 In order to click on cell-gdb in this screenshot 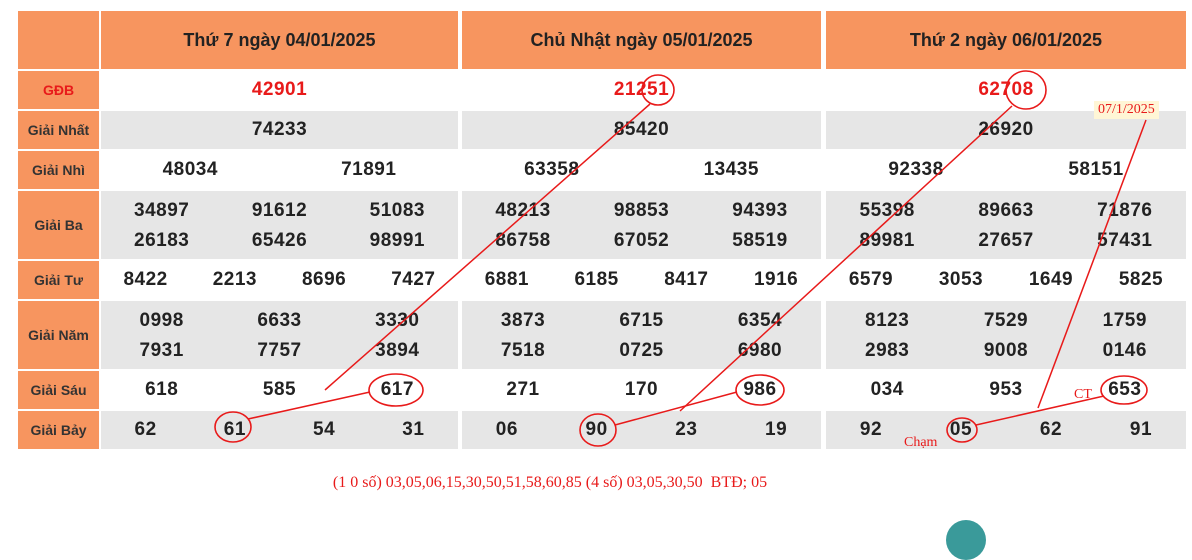, I will do `click(279, 90)`.